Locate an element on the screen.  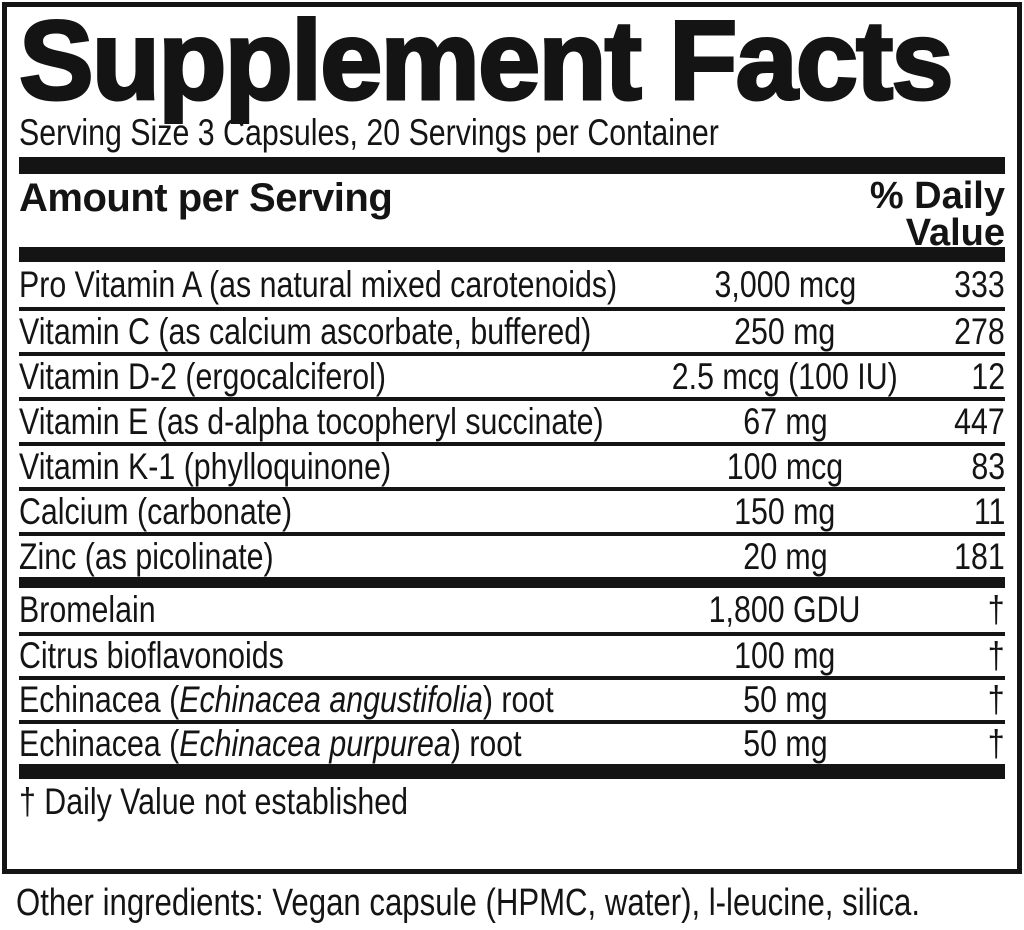
nutrient-daily-value: 447 is located at coordinates (979, 421).